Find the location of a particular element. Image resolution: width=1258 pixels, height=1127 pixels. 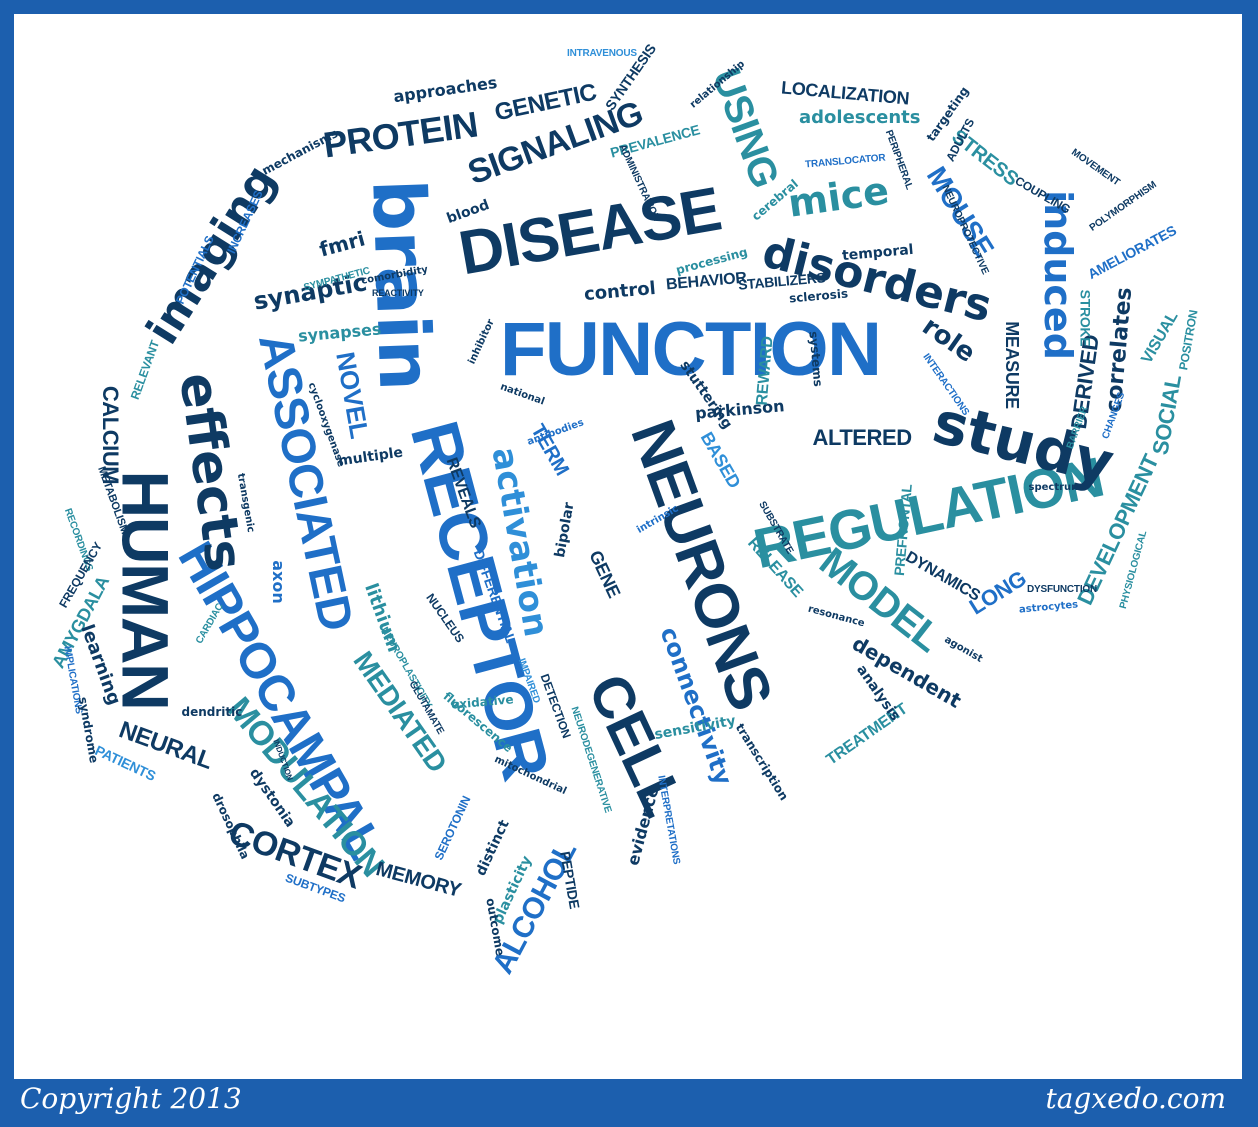

word-dysfunction: DYSFUNCTION is located at coordinates (1062, 589).